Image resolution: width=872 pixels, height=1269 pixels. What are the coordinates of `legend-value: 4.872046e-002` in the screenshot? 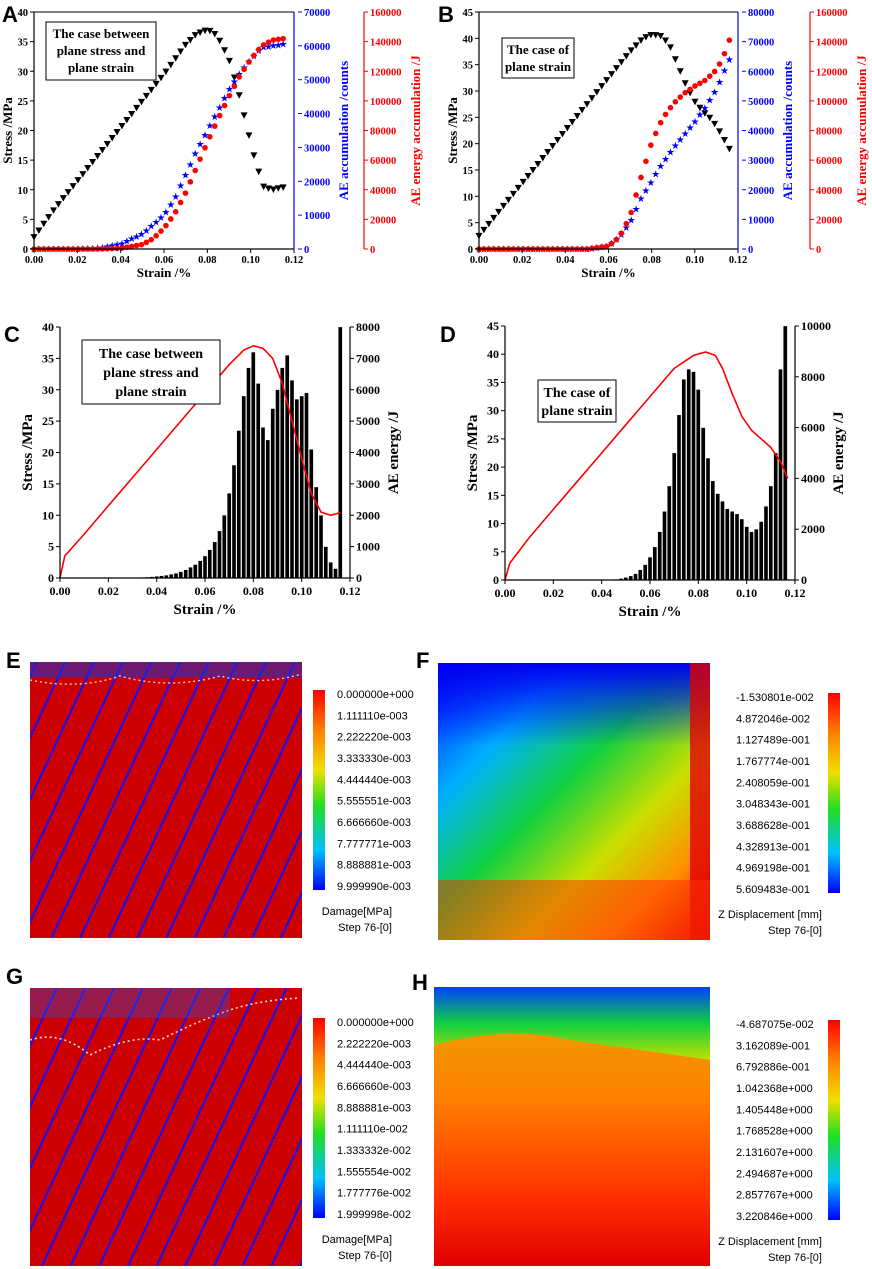 It's located at (773, 719).